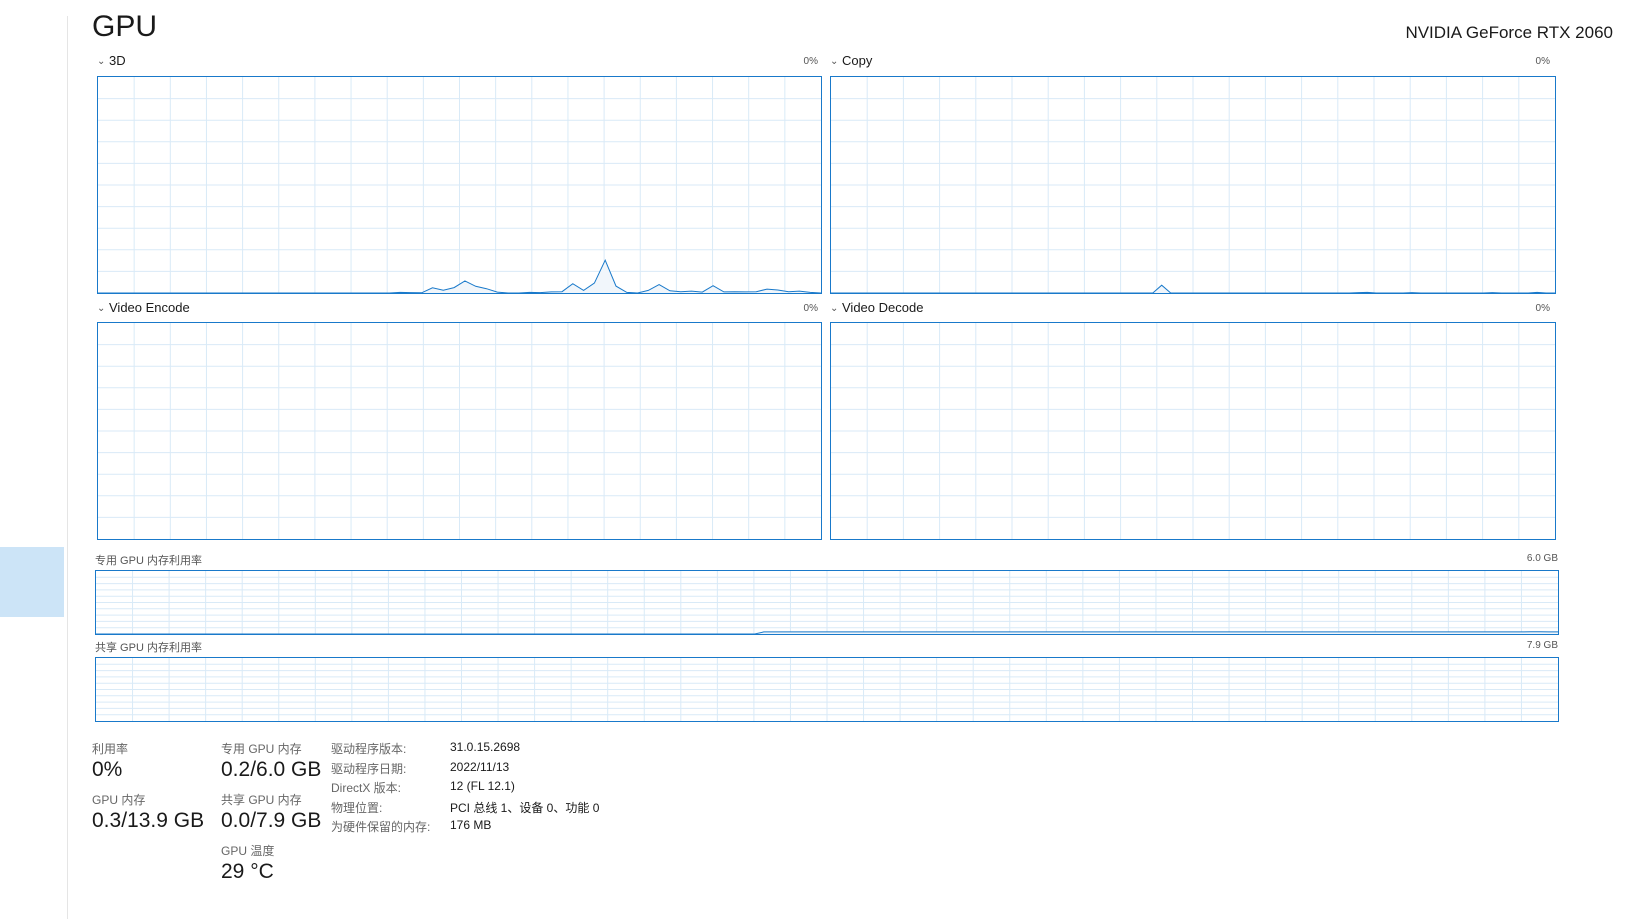 The width and height of the screenshot is (1633, 919). What do you see at coordinates (149, 307) in the screenshot?
I see `graph-selector-video-encode: Video Encode` at bounding box center [149, 307].